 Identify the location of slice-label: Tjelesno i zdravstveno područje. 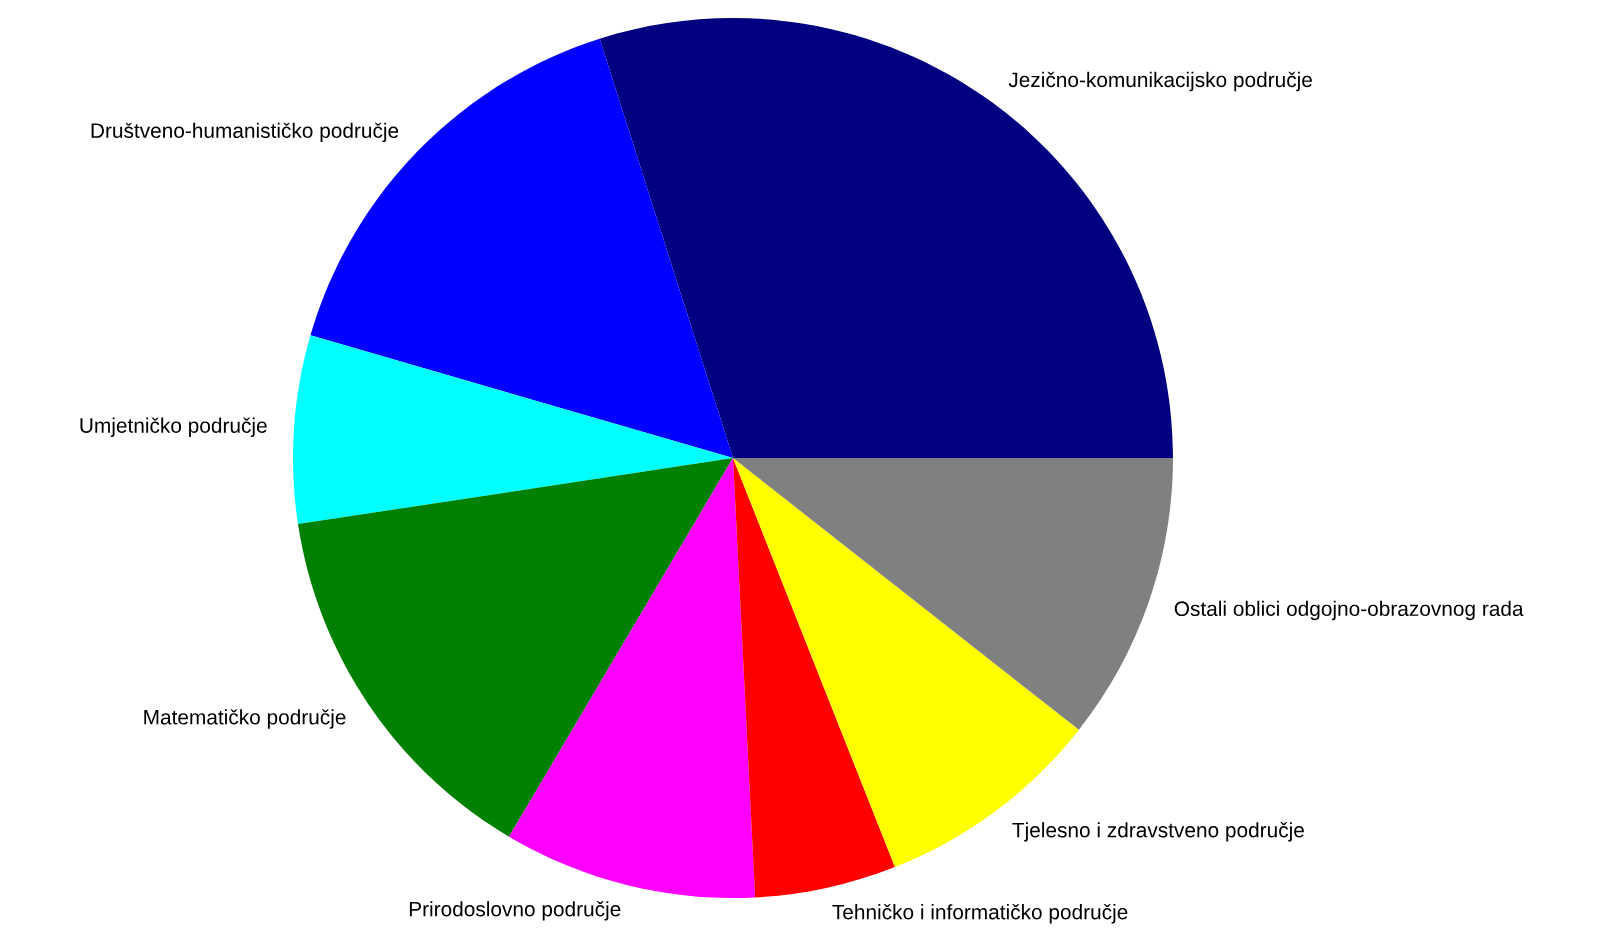
(1158, 832).